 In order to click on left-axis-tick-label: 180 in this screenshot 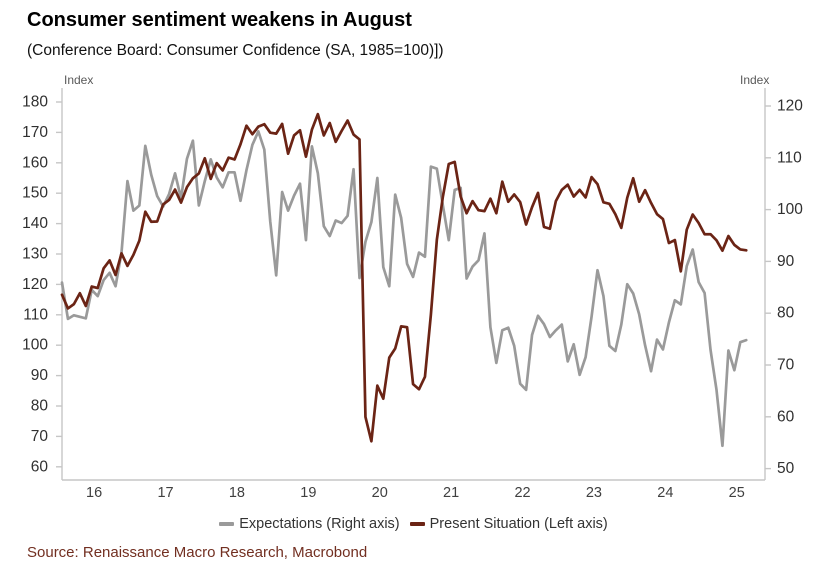, I will do `click(35, 102)`.